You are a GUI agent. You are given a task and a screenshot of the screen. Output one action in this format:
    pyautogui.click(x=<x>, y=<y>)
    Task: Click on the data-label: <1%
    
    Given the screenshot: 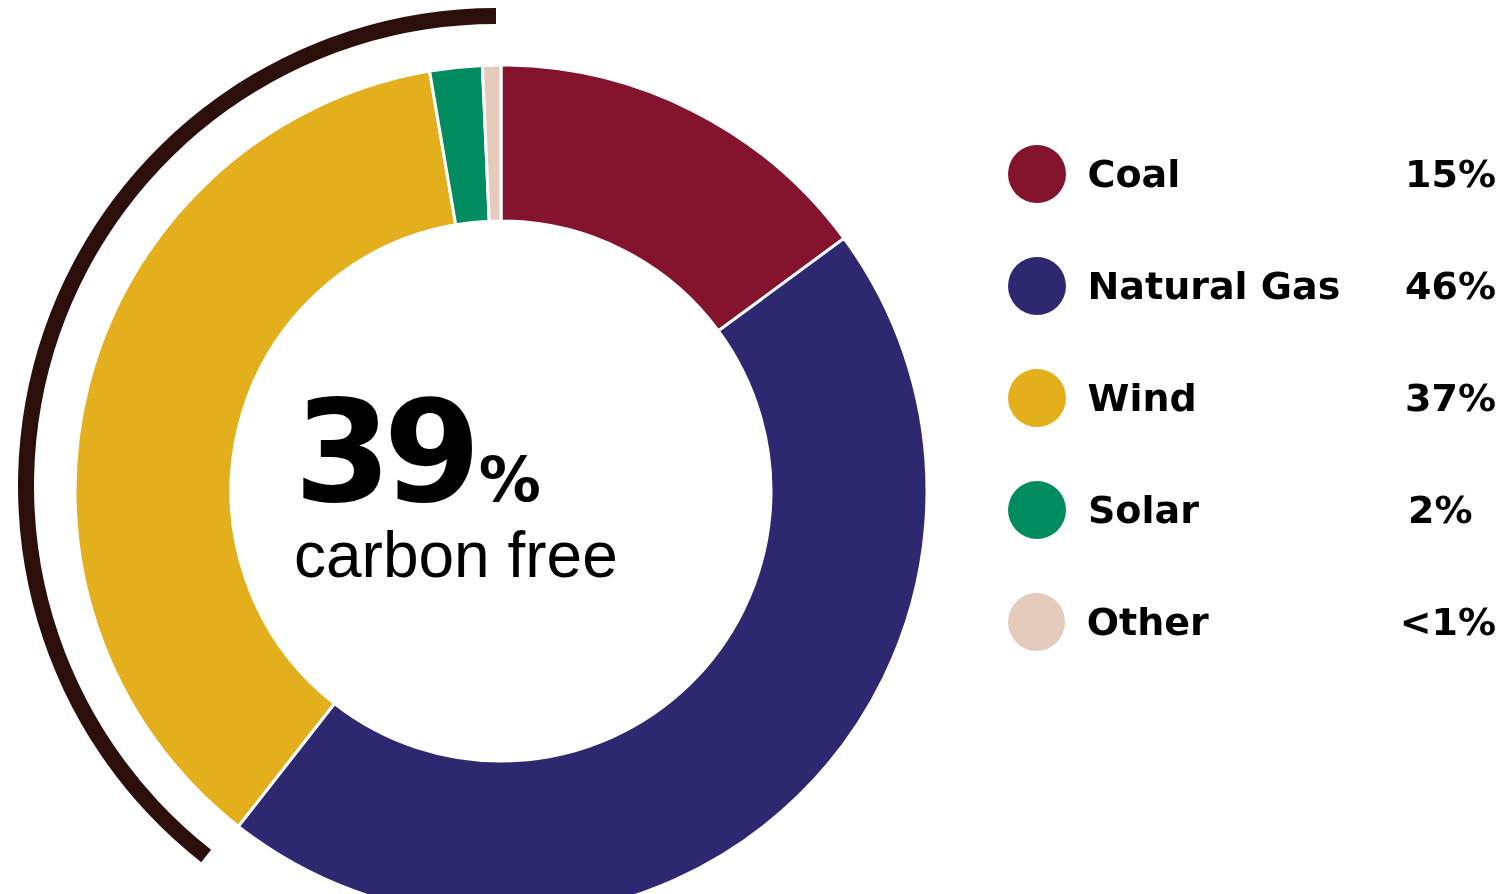 What is the action you would take?
    pyautogui.click(x=1447, y=622)
    